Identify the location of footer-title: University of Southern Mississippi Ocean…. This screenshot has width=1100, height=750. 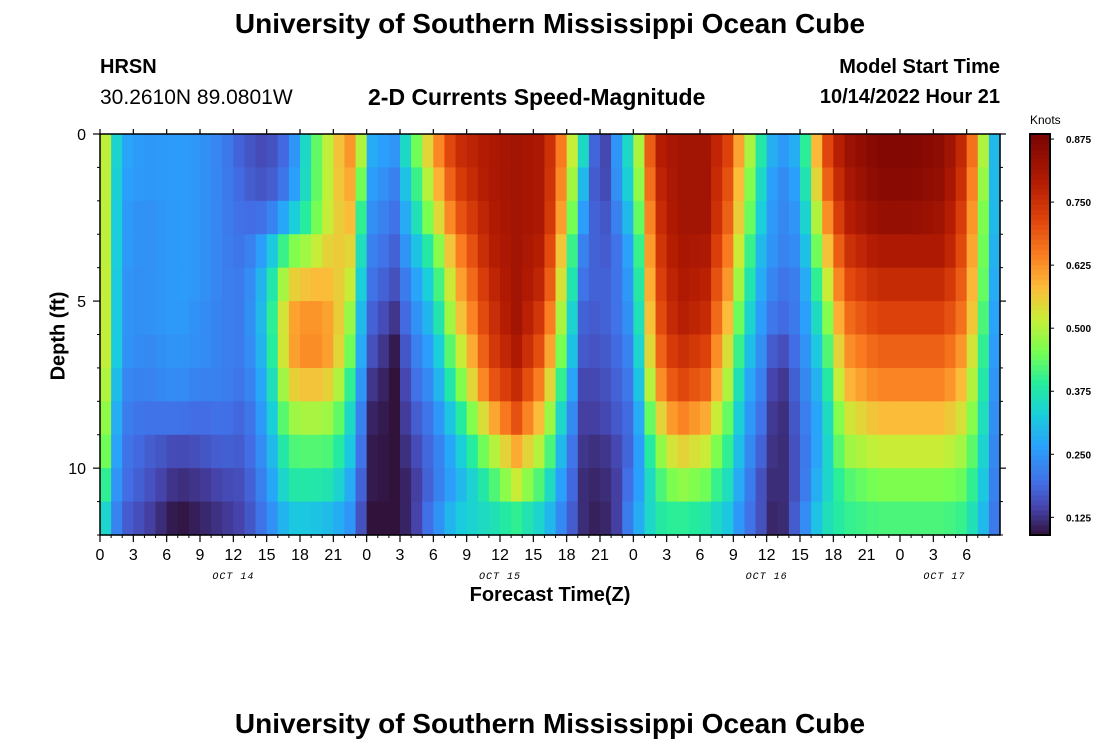
(550, 723).